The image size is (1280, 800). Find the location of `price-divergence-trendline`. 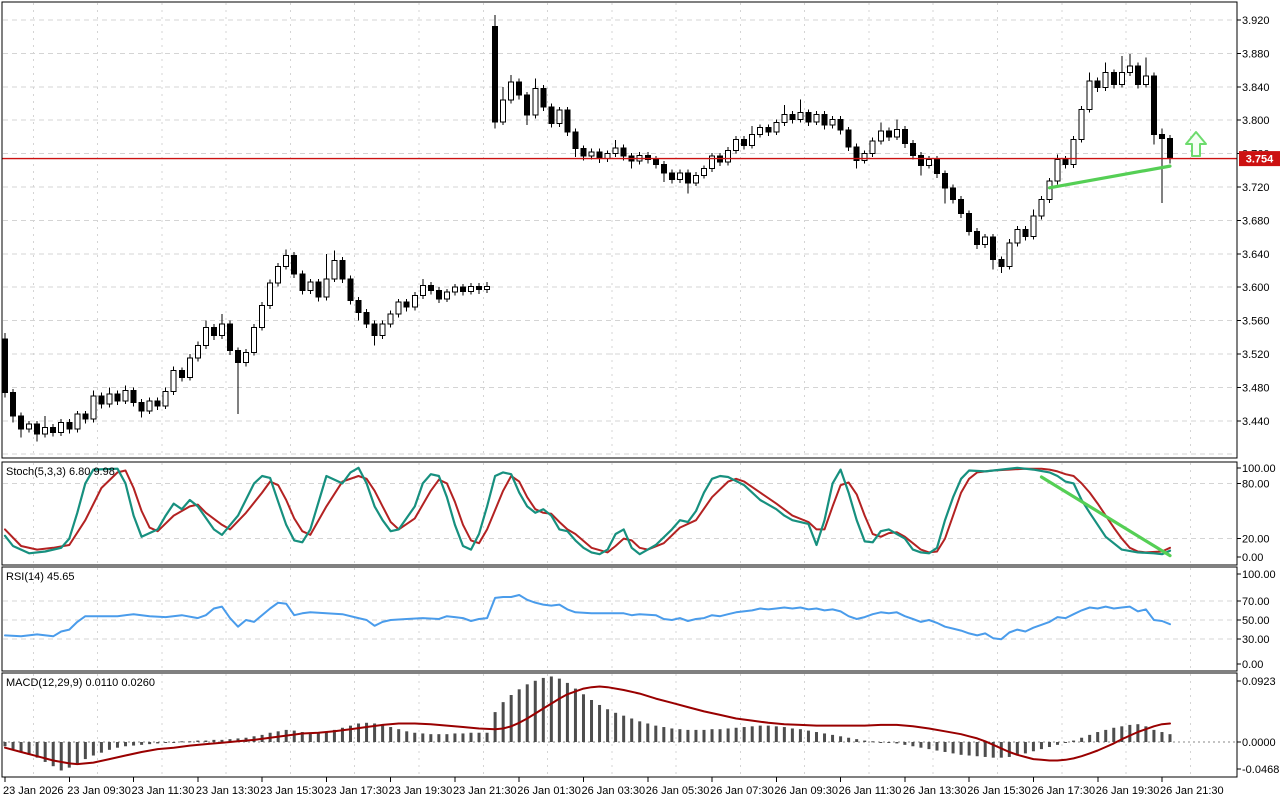

price-divergence-trendline is located at coordinates (1109, 177).